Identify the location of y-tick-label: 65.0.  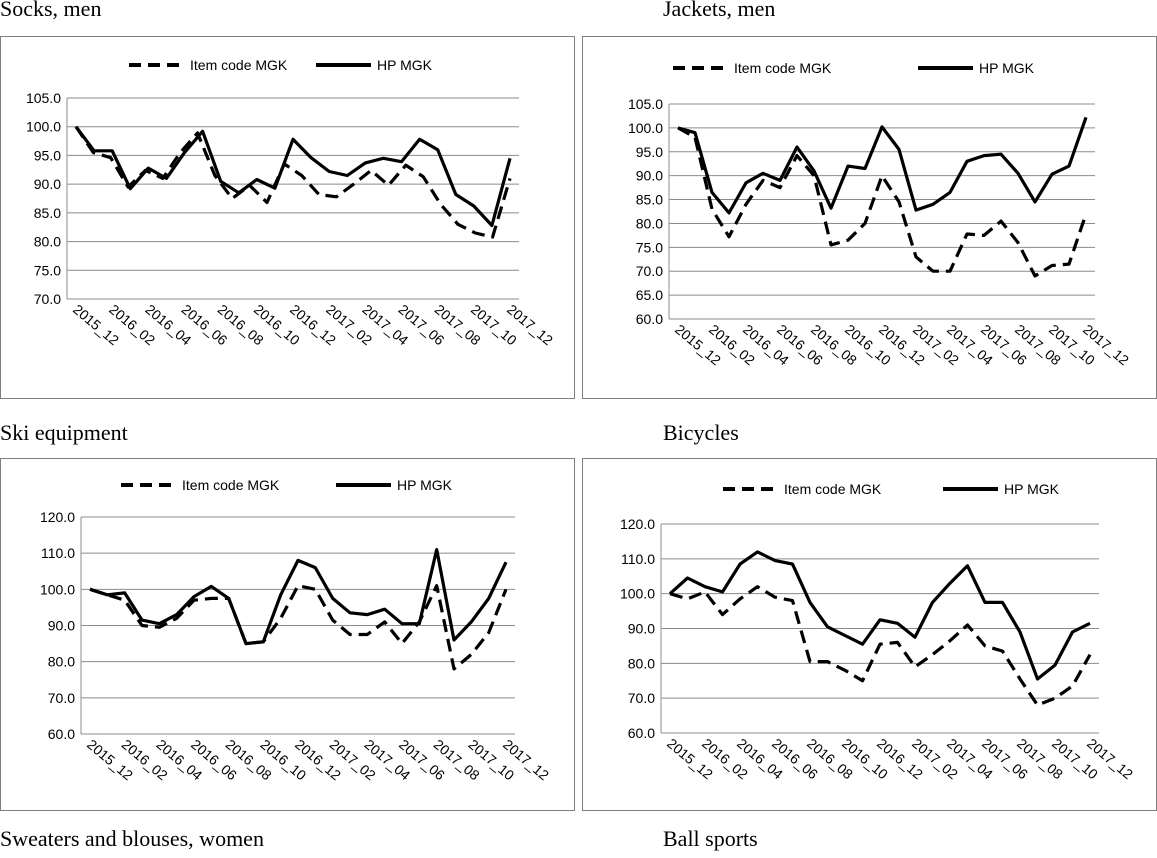
(649, 295).